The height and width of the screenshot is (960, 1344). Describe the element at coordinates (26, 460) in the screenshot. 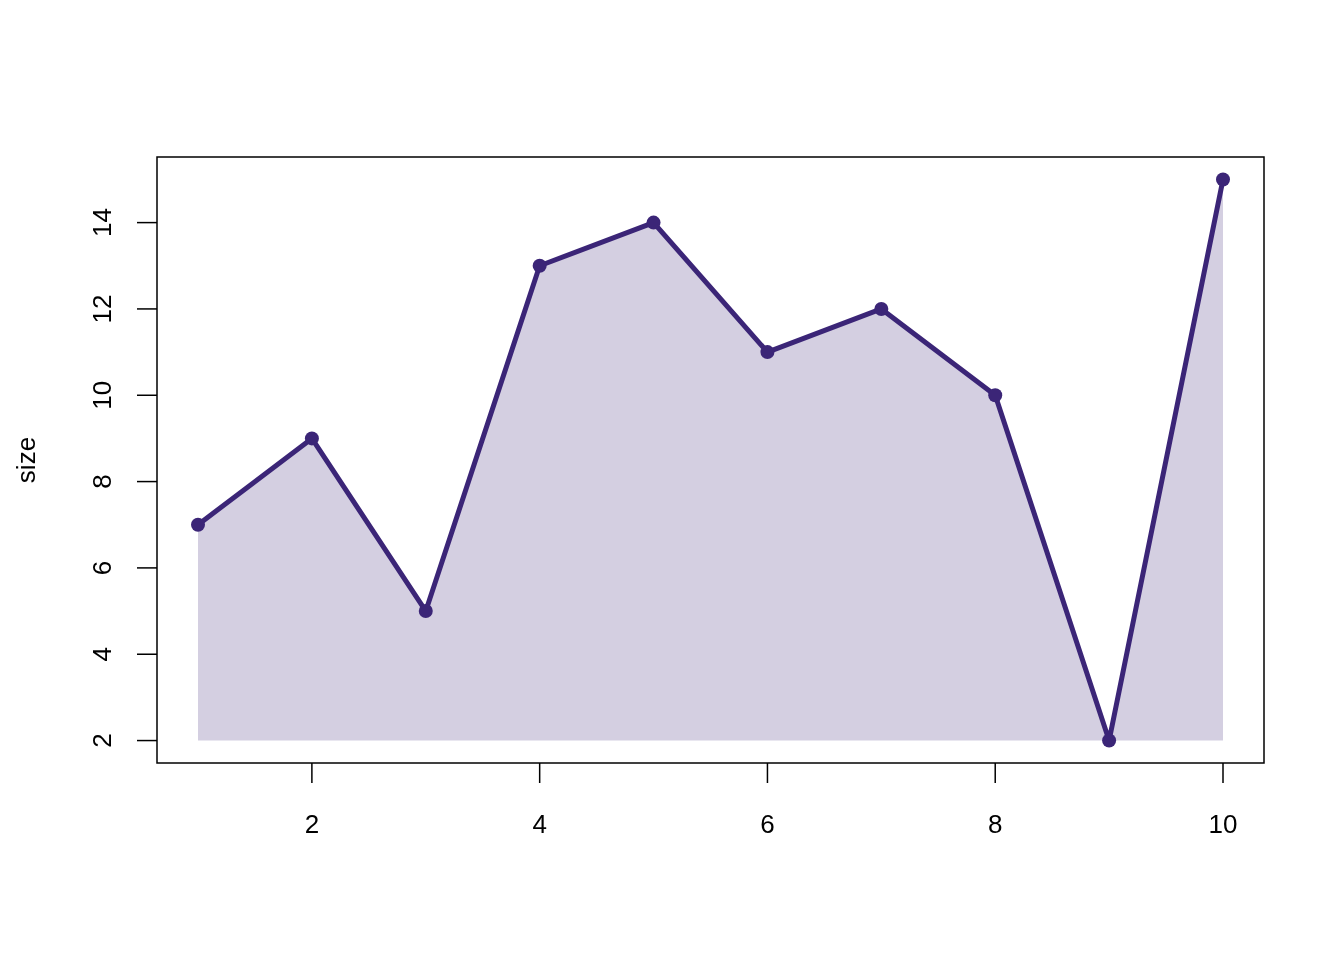

I see `y-axis-title: size` at that location.